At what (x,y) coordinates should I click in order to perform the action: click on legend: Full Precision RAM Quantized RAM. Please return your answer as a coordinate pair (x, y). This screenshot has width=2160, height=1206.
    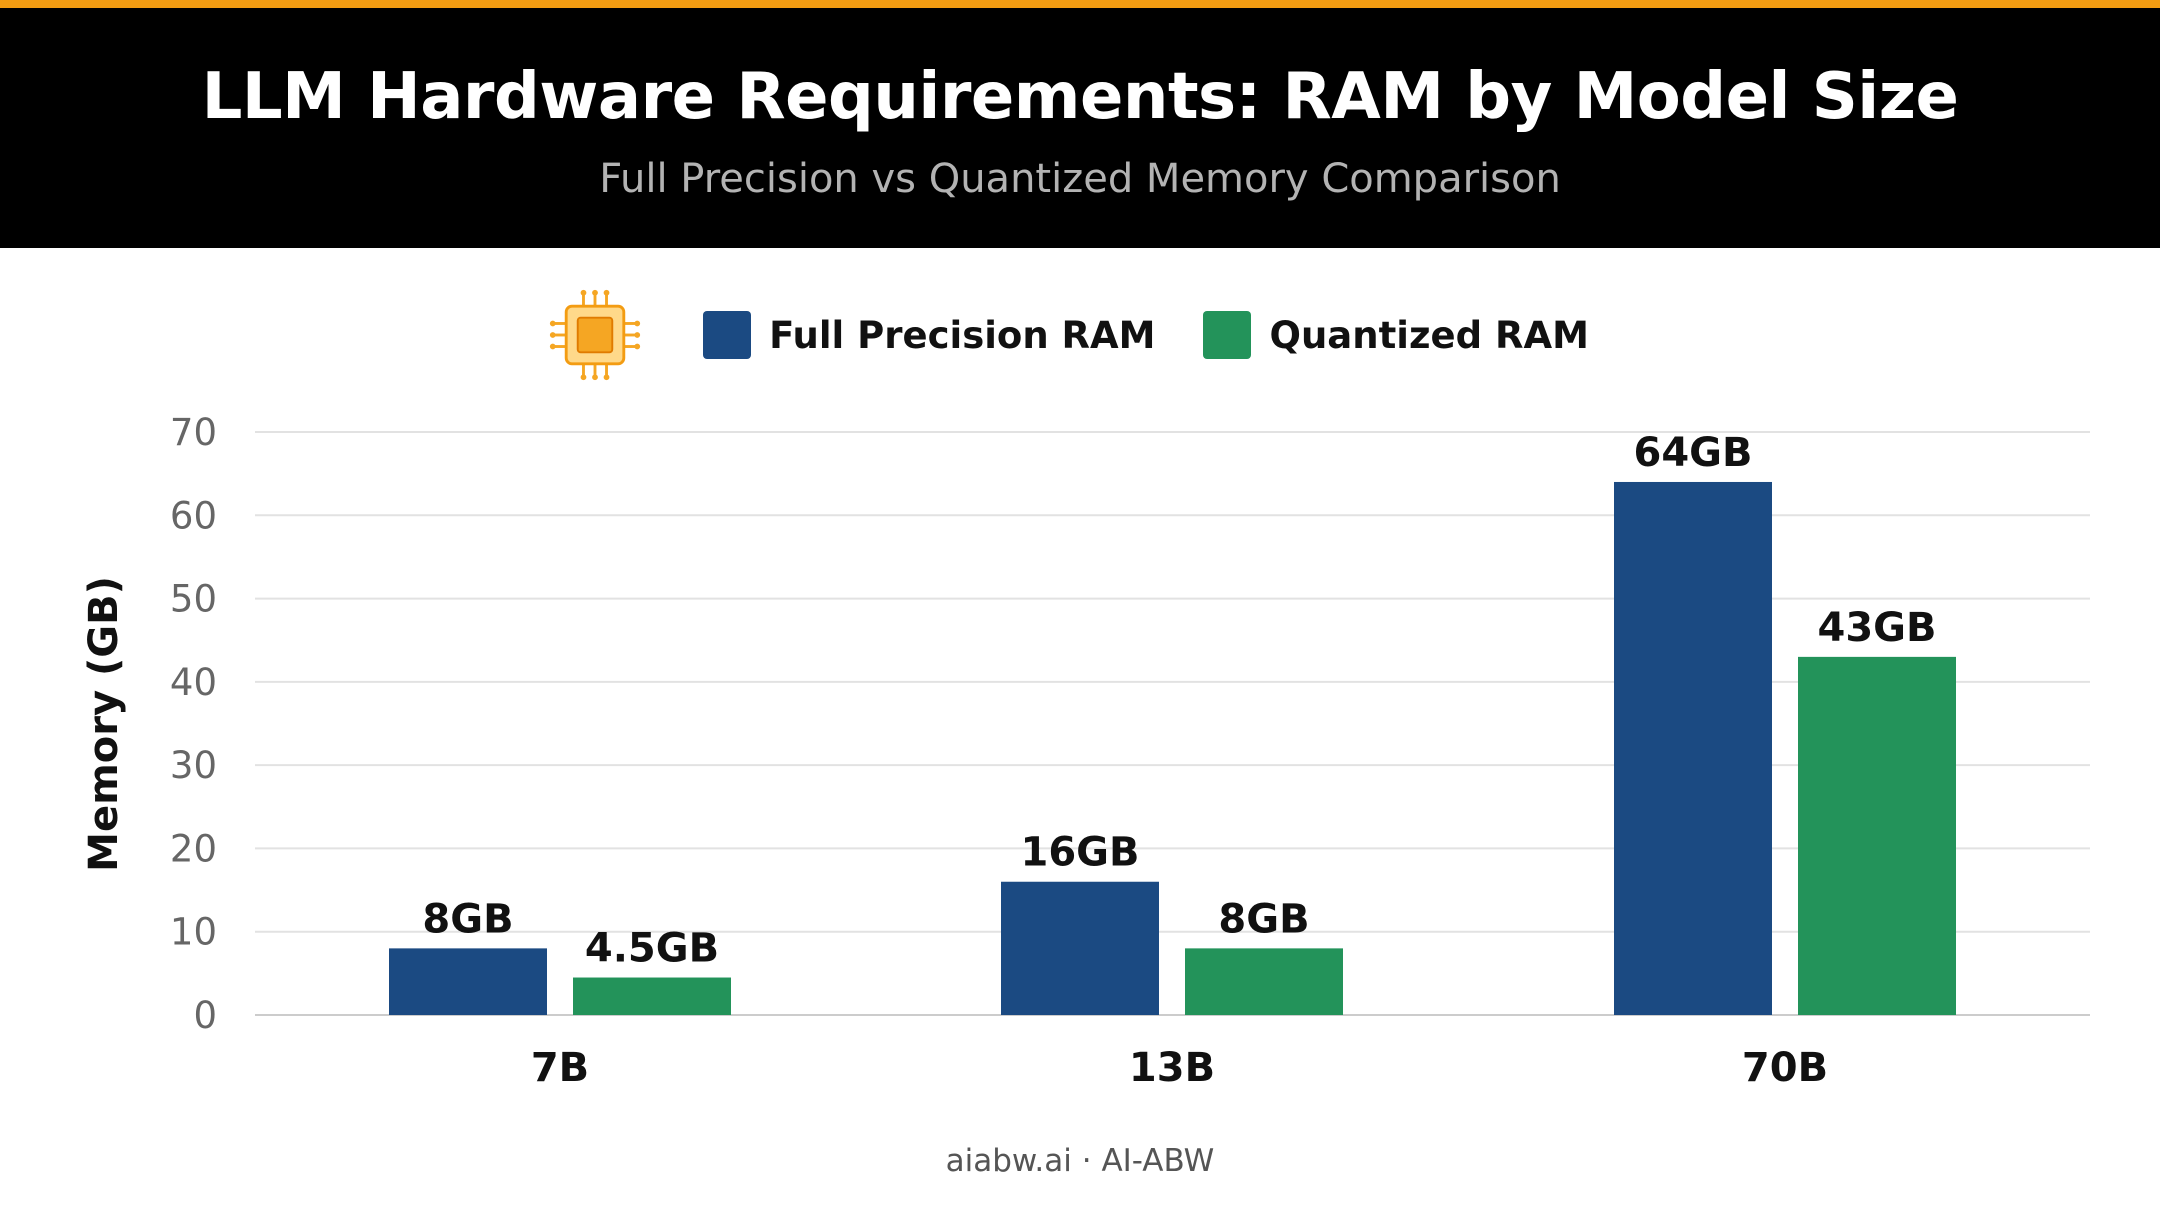
    Looking at the image, I should click on (1080, 335).